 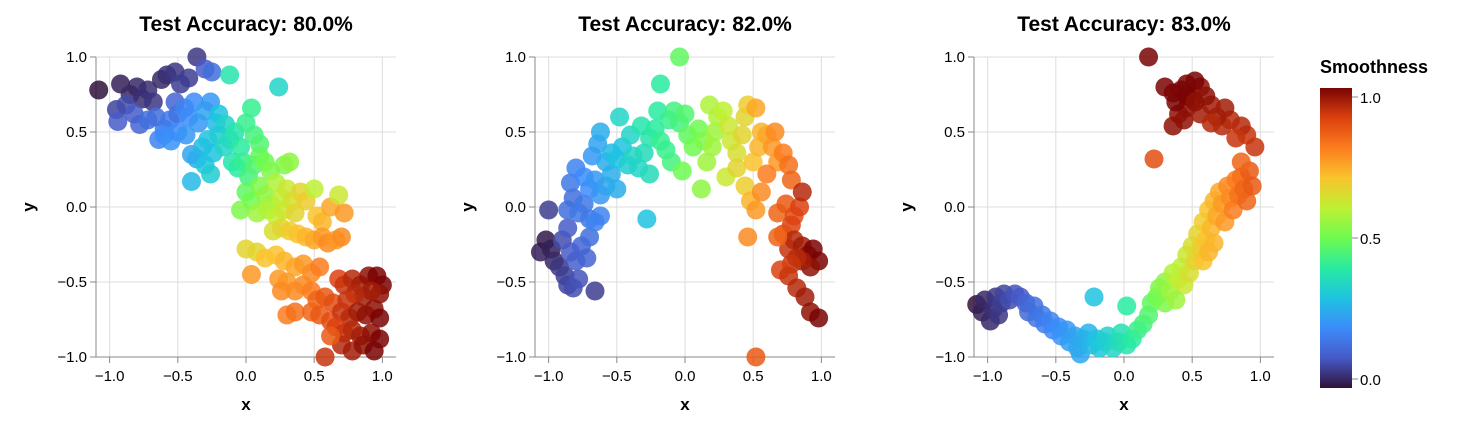 What do you see at coordinates (1374, 223) in the screenshot?
I see `smoothness-legend: Smoothness 1.0 0.5 0.0` at bounding box center [1374, 223].